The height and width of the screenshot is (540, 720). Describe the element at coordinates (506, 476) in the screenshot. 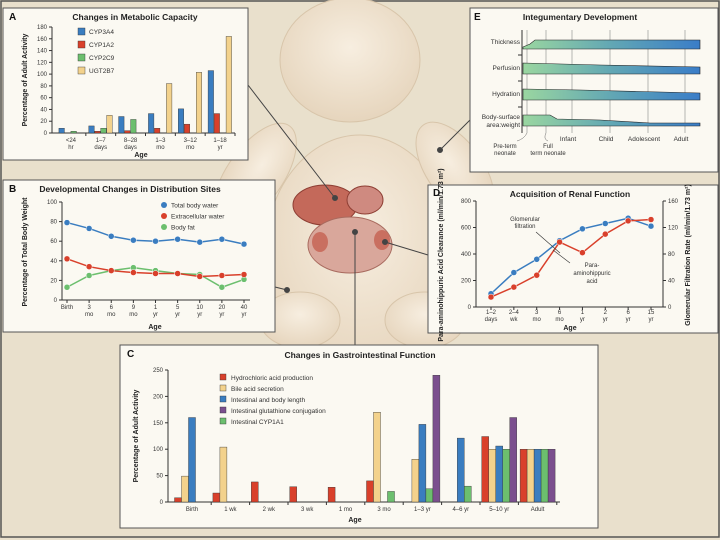

I see `bar-intestinal-cyp1a1` at that location.